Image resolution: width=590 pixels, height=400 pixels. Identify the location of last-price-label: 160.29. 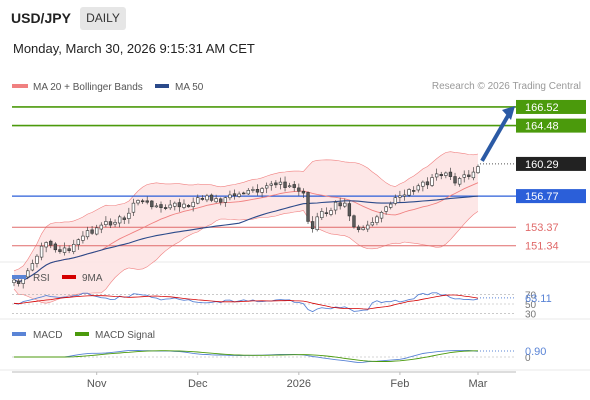
(542, 165).